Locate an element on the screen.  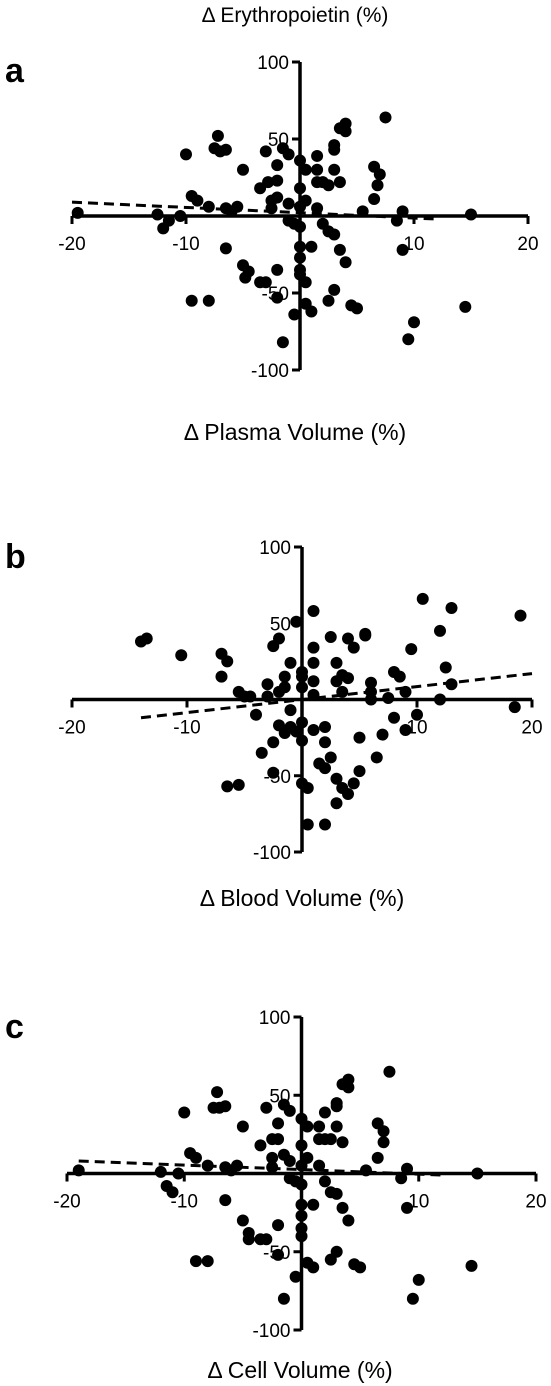
x-axis-label-c: Δ Cell Volume (%) is located at coordinates (299, 1370).